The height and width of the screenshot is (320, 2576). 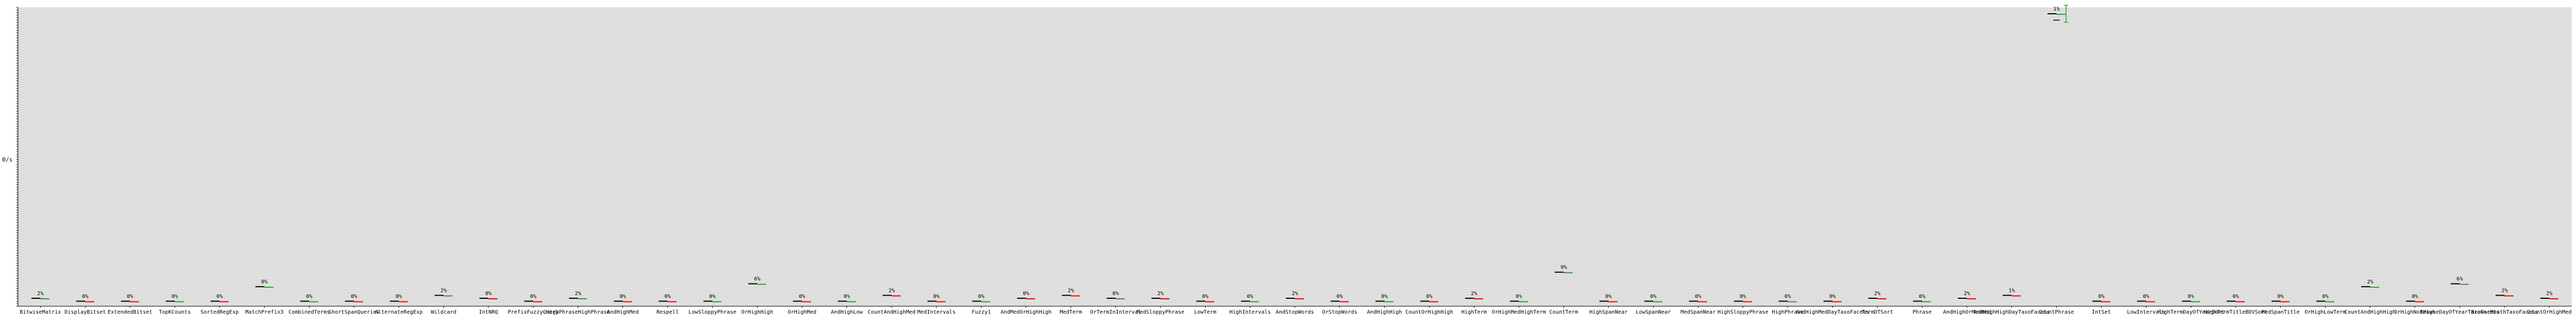 What do you see at coordinates (533, 312) in the screenshot?
I see `x-tick-label: PrefixFuzzyQuery` at bounding box center [533, 312].